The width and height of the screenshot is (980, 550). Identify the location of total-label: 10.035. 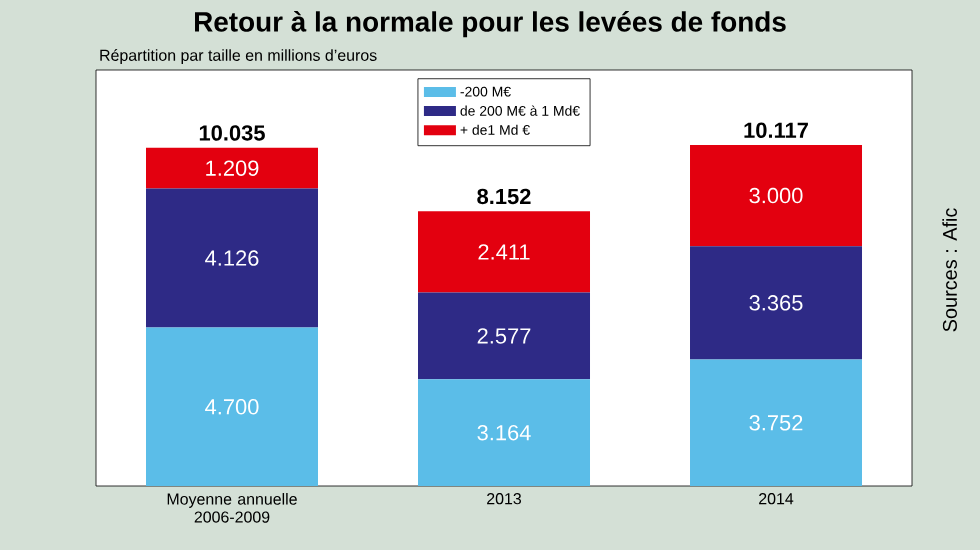
(232, 133).